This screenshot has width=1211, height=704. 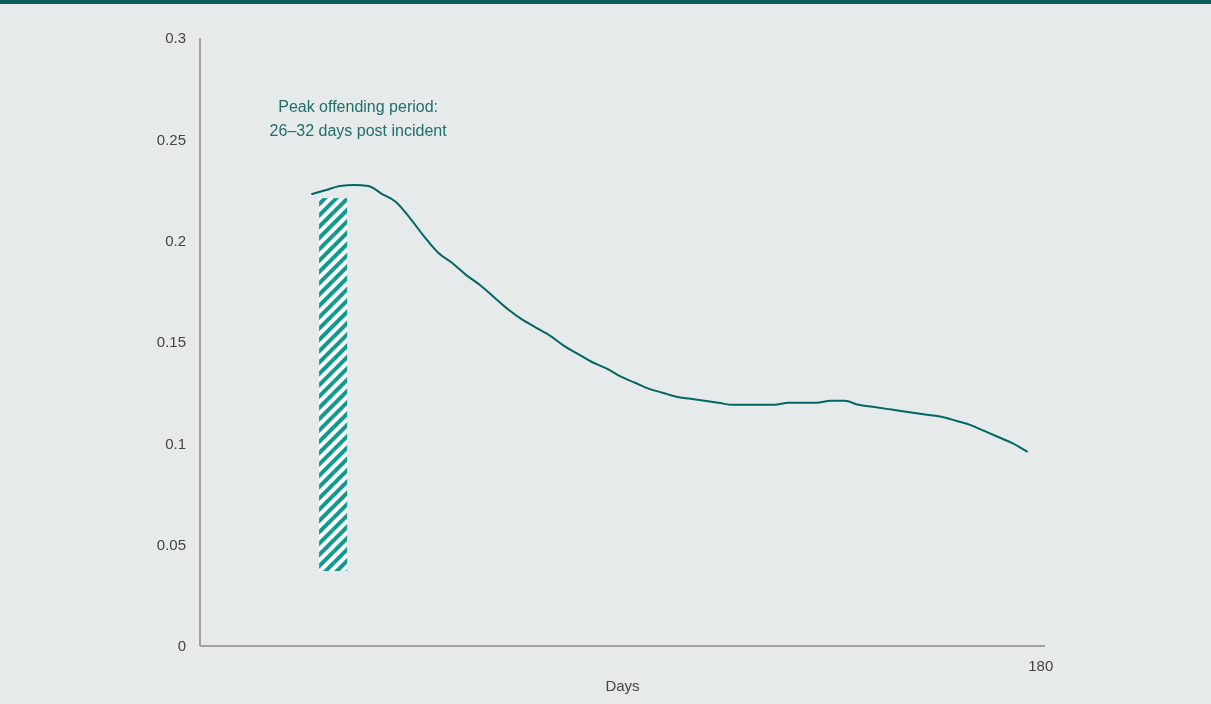 What do you see at coordinates (358, 118) in the screenshot?
I see `annotation: Peak offending period: 26–32 days post incident` at bounding box center [358, 118].